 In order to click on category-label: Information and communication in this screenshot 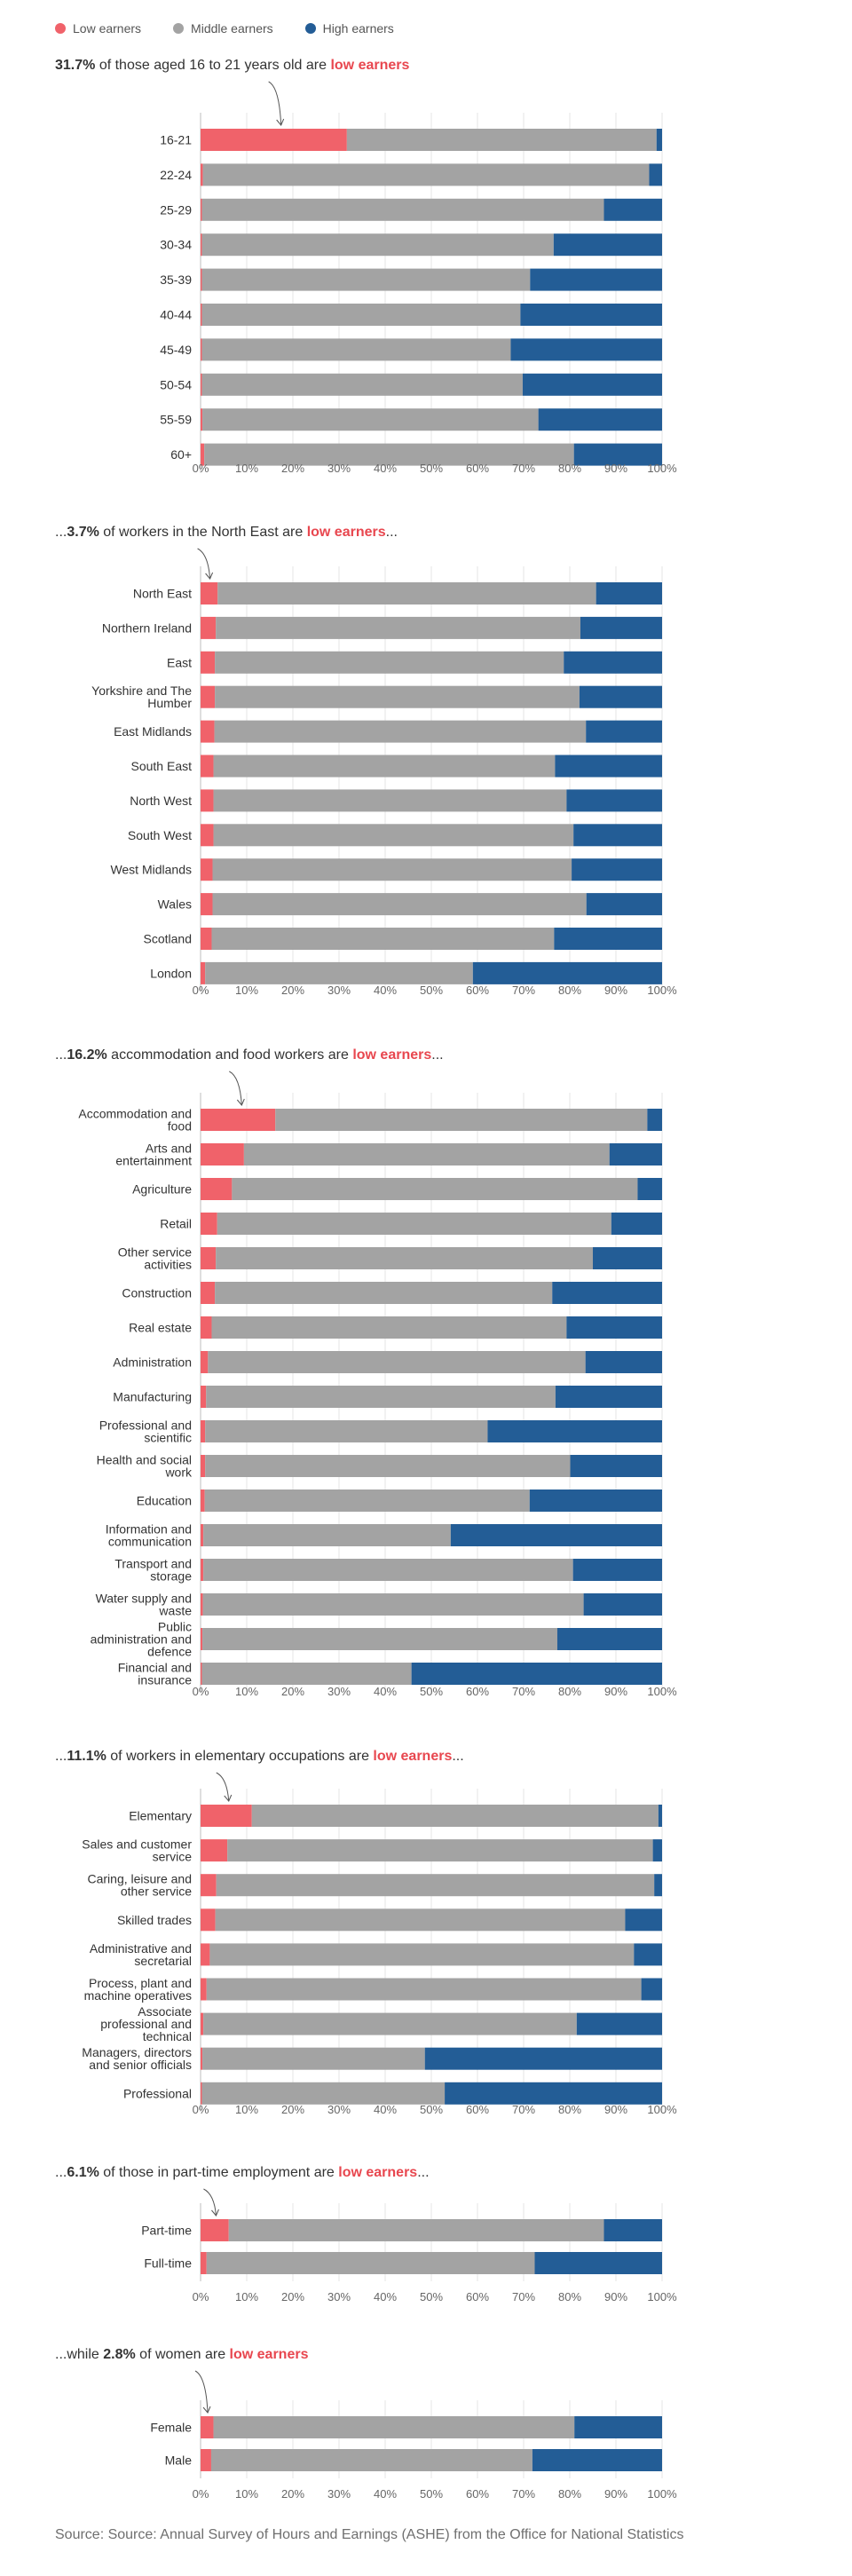, I will do `click(149, 1535)`.